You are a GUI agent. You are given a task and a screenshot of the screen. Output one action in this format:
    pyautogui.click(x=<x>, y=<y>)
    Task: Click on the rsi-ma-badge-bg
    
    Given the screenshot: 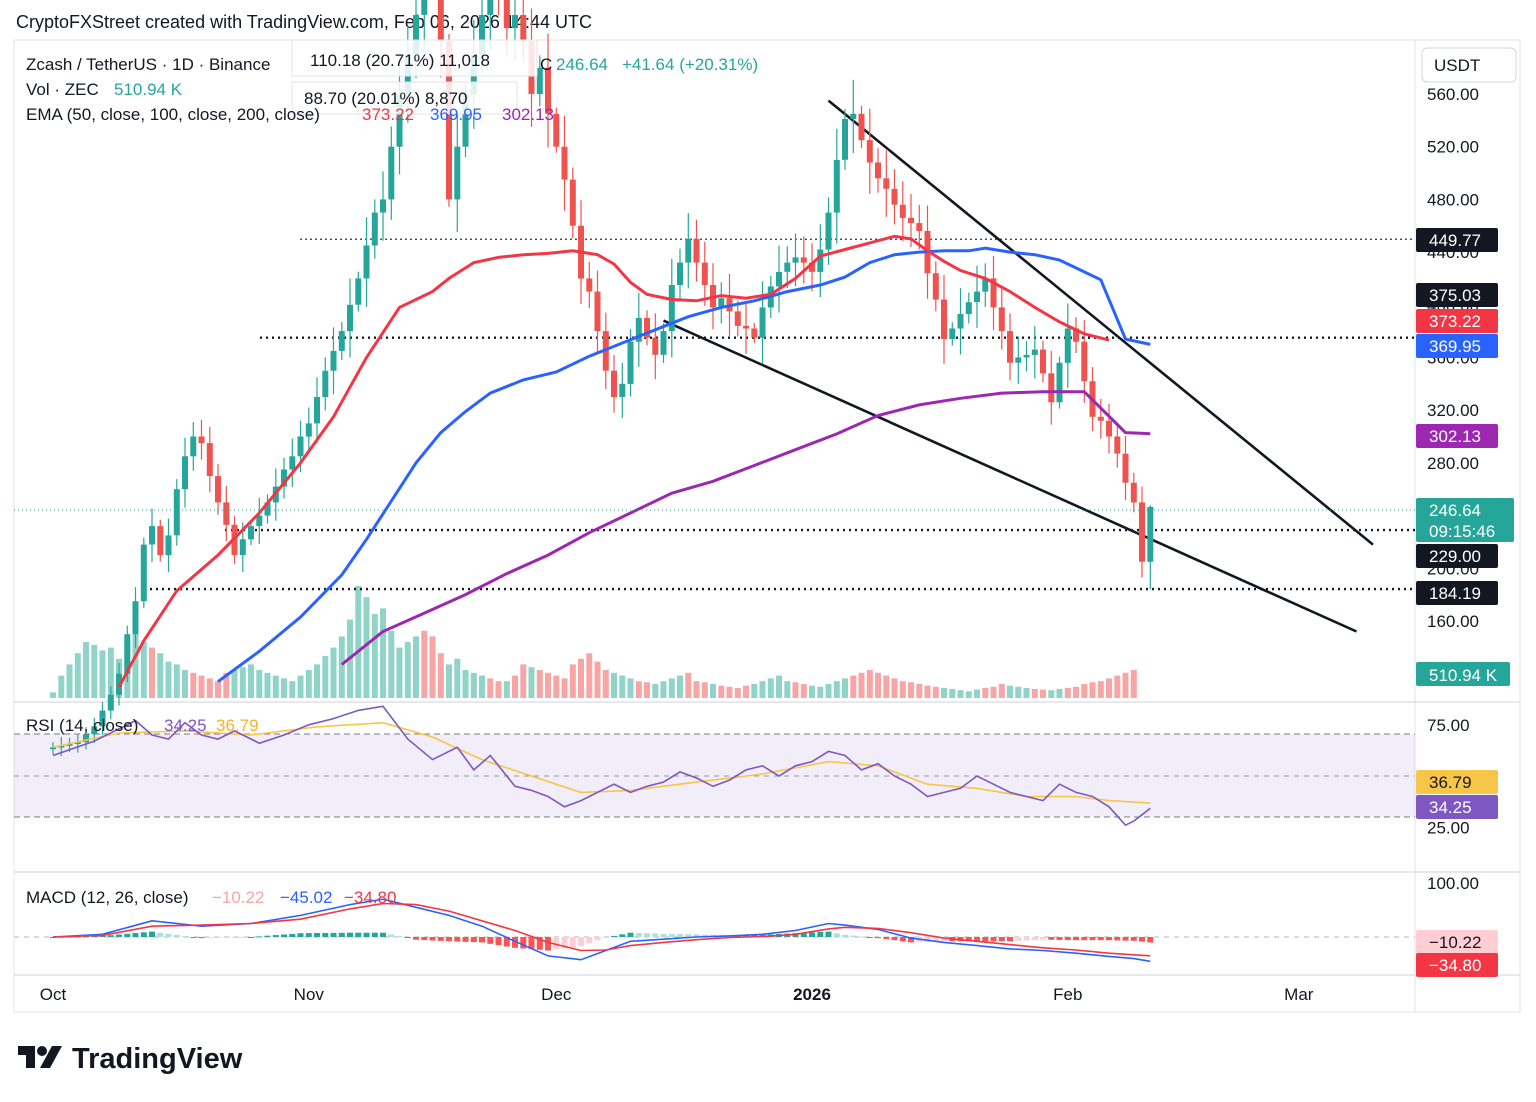 What is the action you would take?
    pyautogui.click(x=1457, y=782)
    